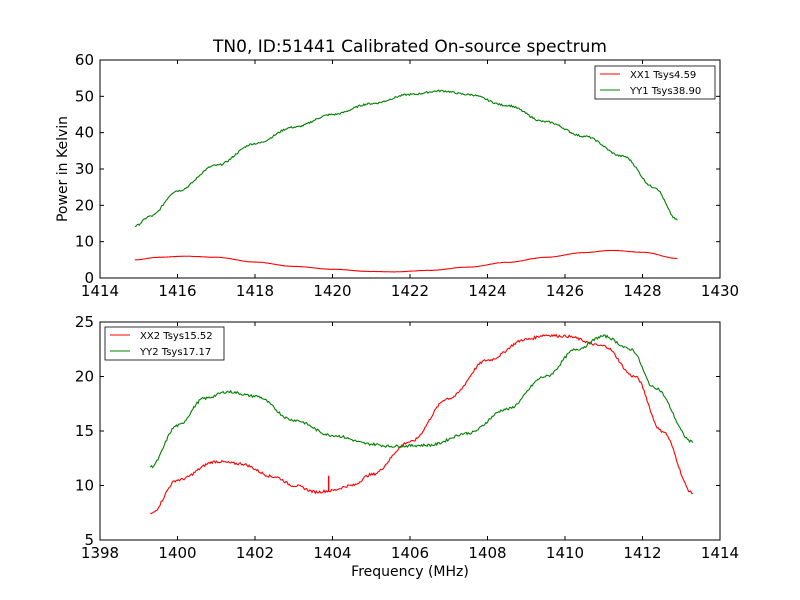  I want to click on chart-top-legend-label-xx1: XX1 Tsys4.59, so click(663, 75).